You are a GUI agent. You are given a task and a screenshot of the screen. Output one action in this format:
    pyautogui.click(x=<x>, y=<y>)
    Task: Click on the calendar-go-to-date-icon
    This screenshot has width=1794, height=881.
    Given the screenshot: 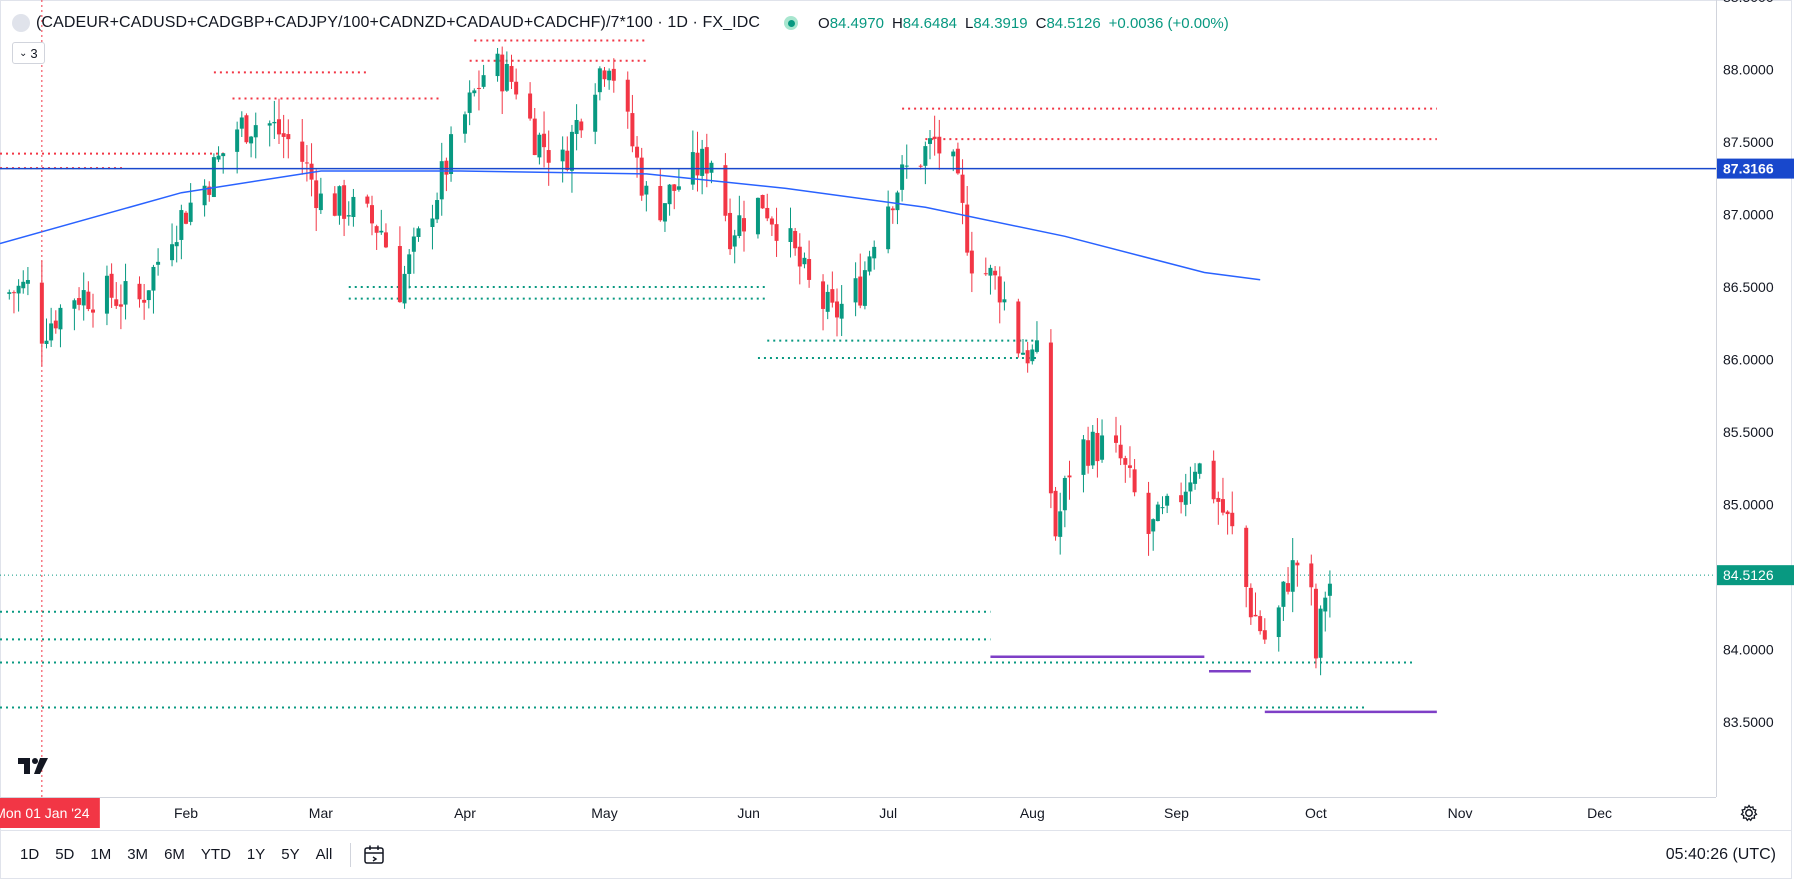 What is the action you would take?
    pyautogui.click(x=374, y=855)
    